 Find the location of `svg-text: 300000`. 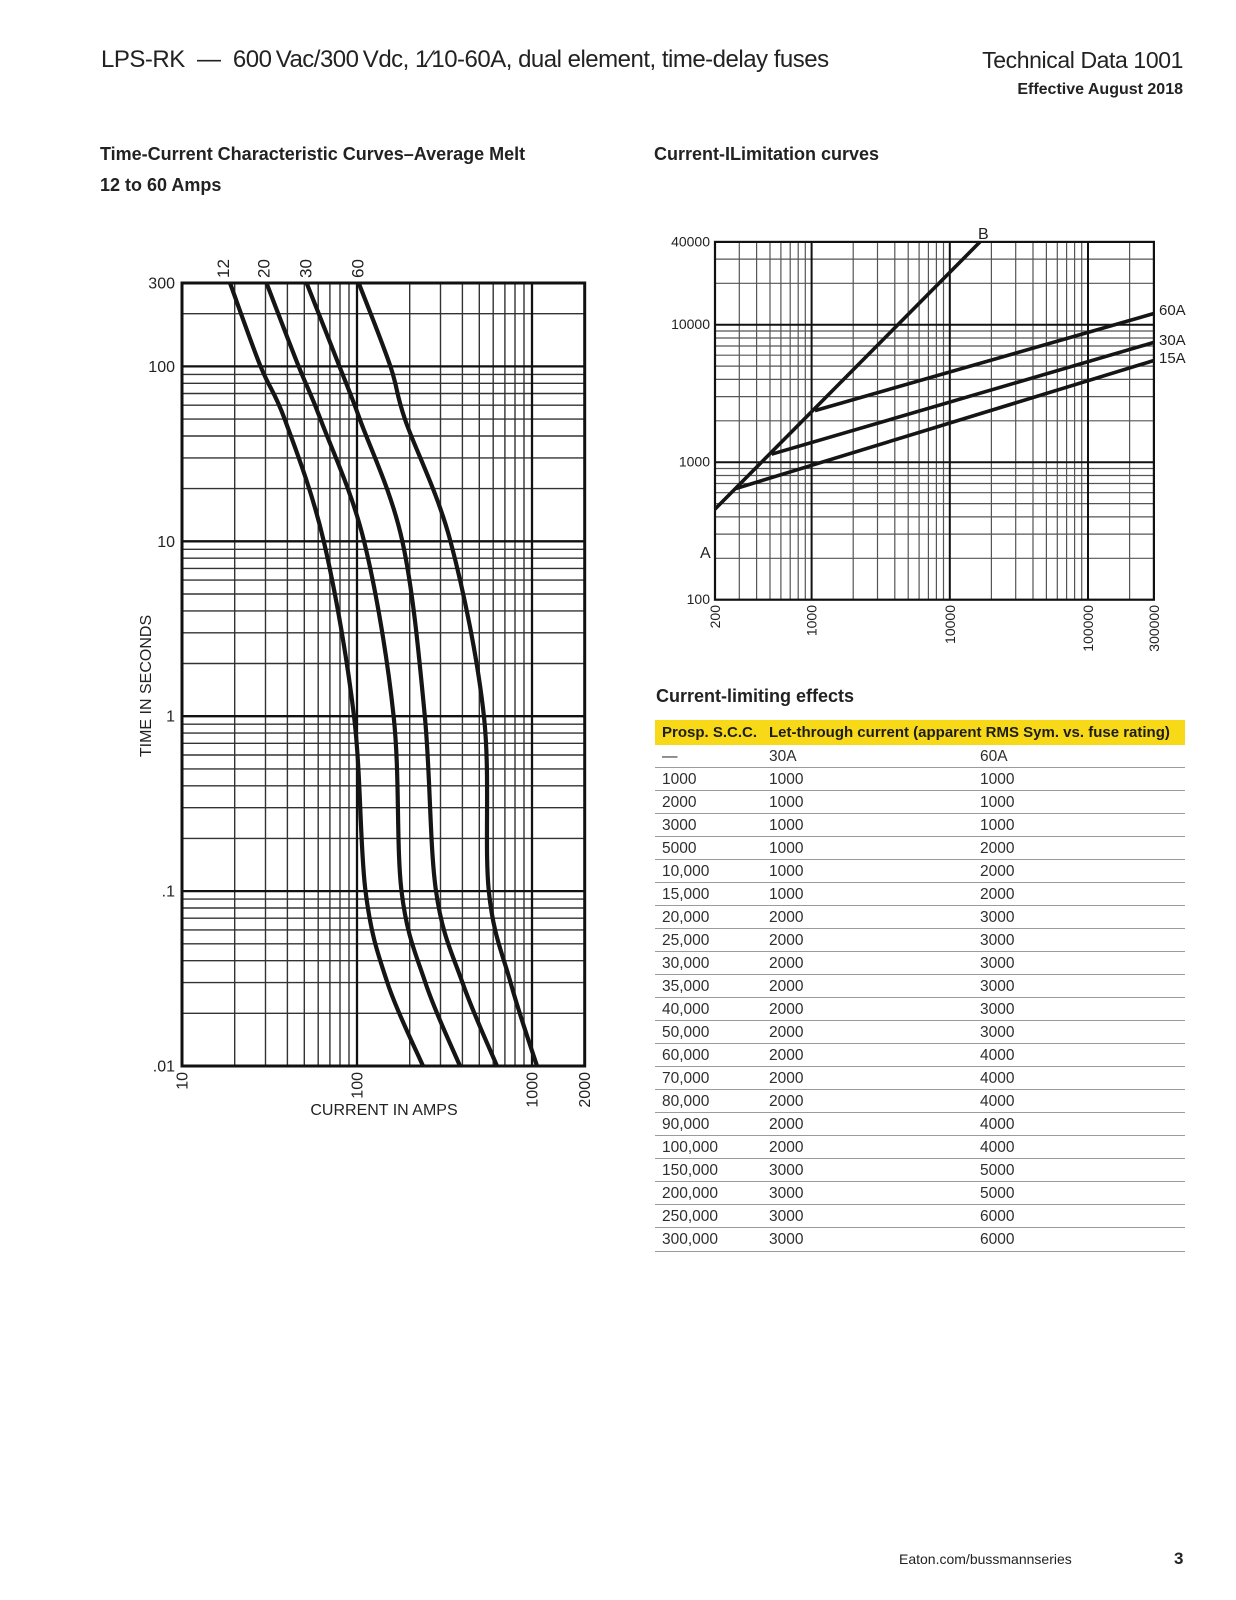

svg-text: 300000 is located at coordinates (1154, 628).